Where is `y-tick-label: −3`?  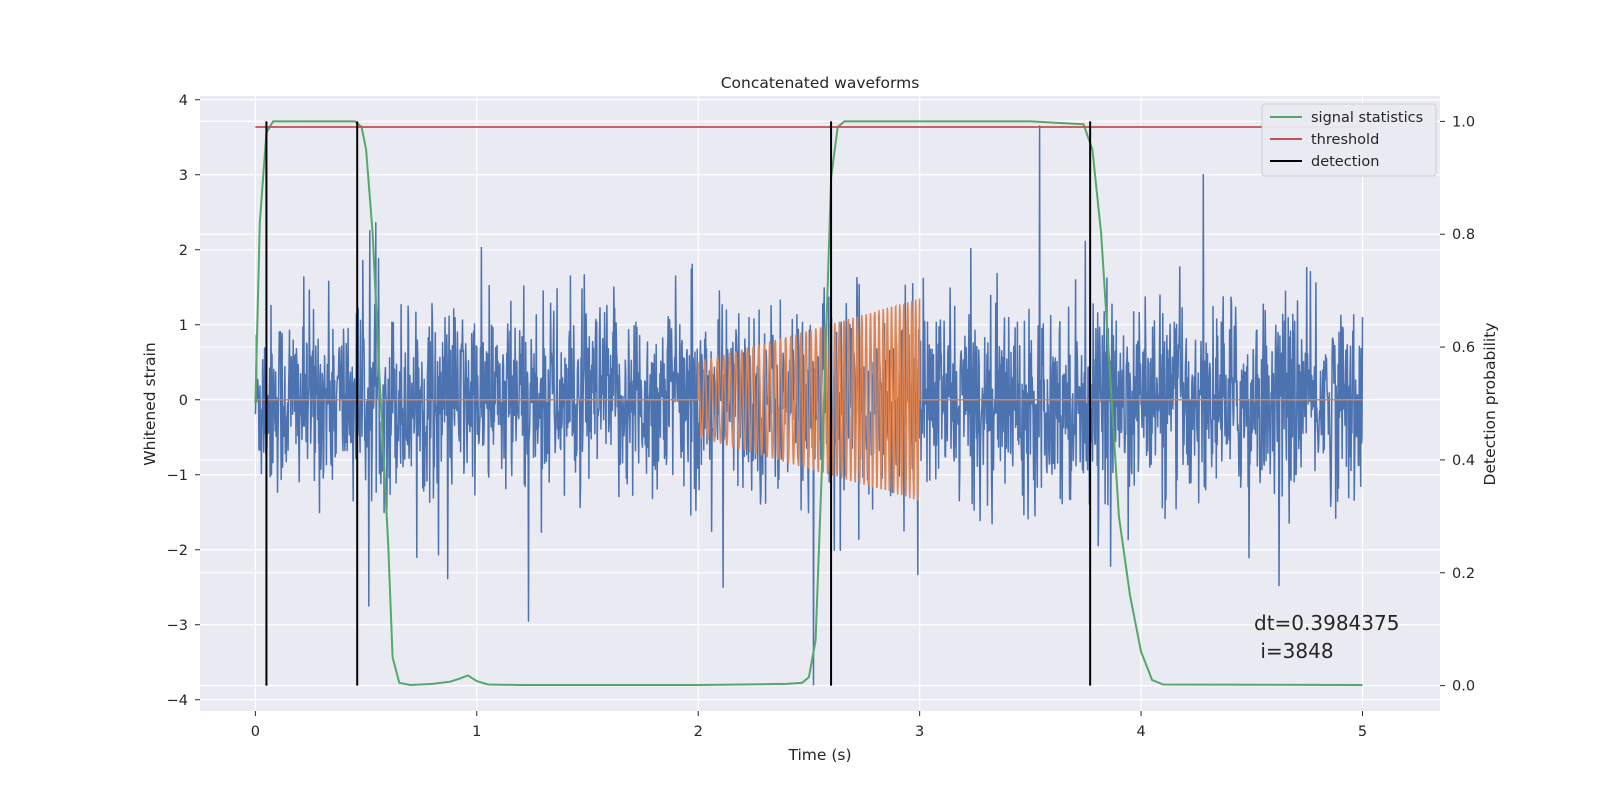
y-tick-label: −3 is located at coordinates (177, 626).